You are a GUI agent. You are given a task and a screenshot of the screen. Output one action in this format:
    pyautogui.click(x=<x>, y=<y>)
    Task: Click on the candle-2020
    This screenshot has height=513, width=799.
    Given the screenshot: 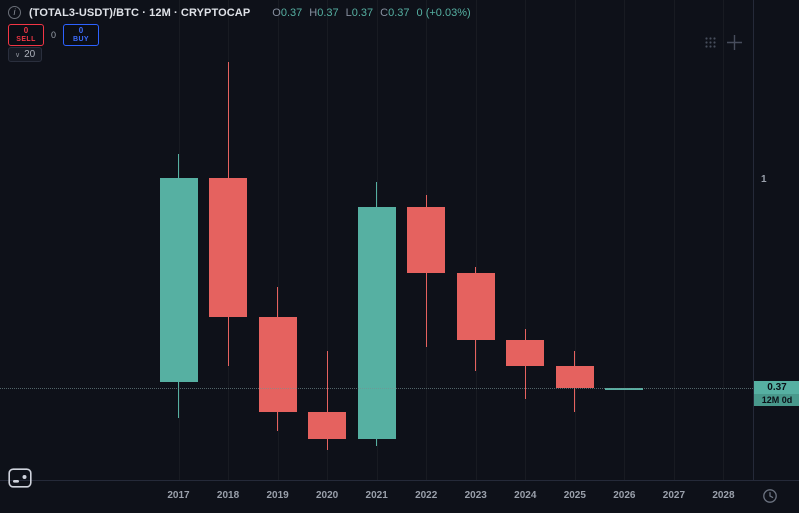 What is the action you would take?
    pyautogui.click(x=327, y=425)
    